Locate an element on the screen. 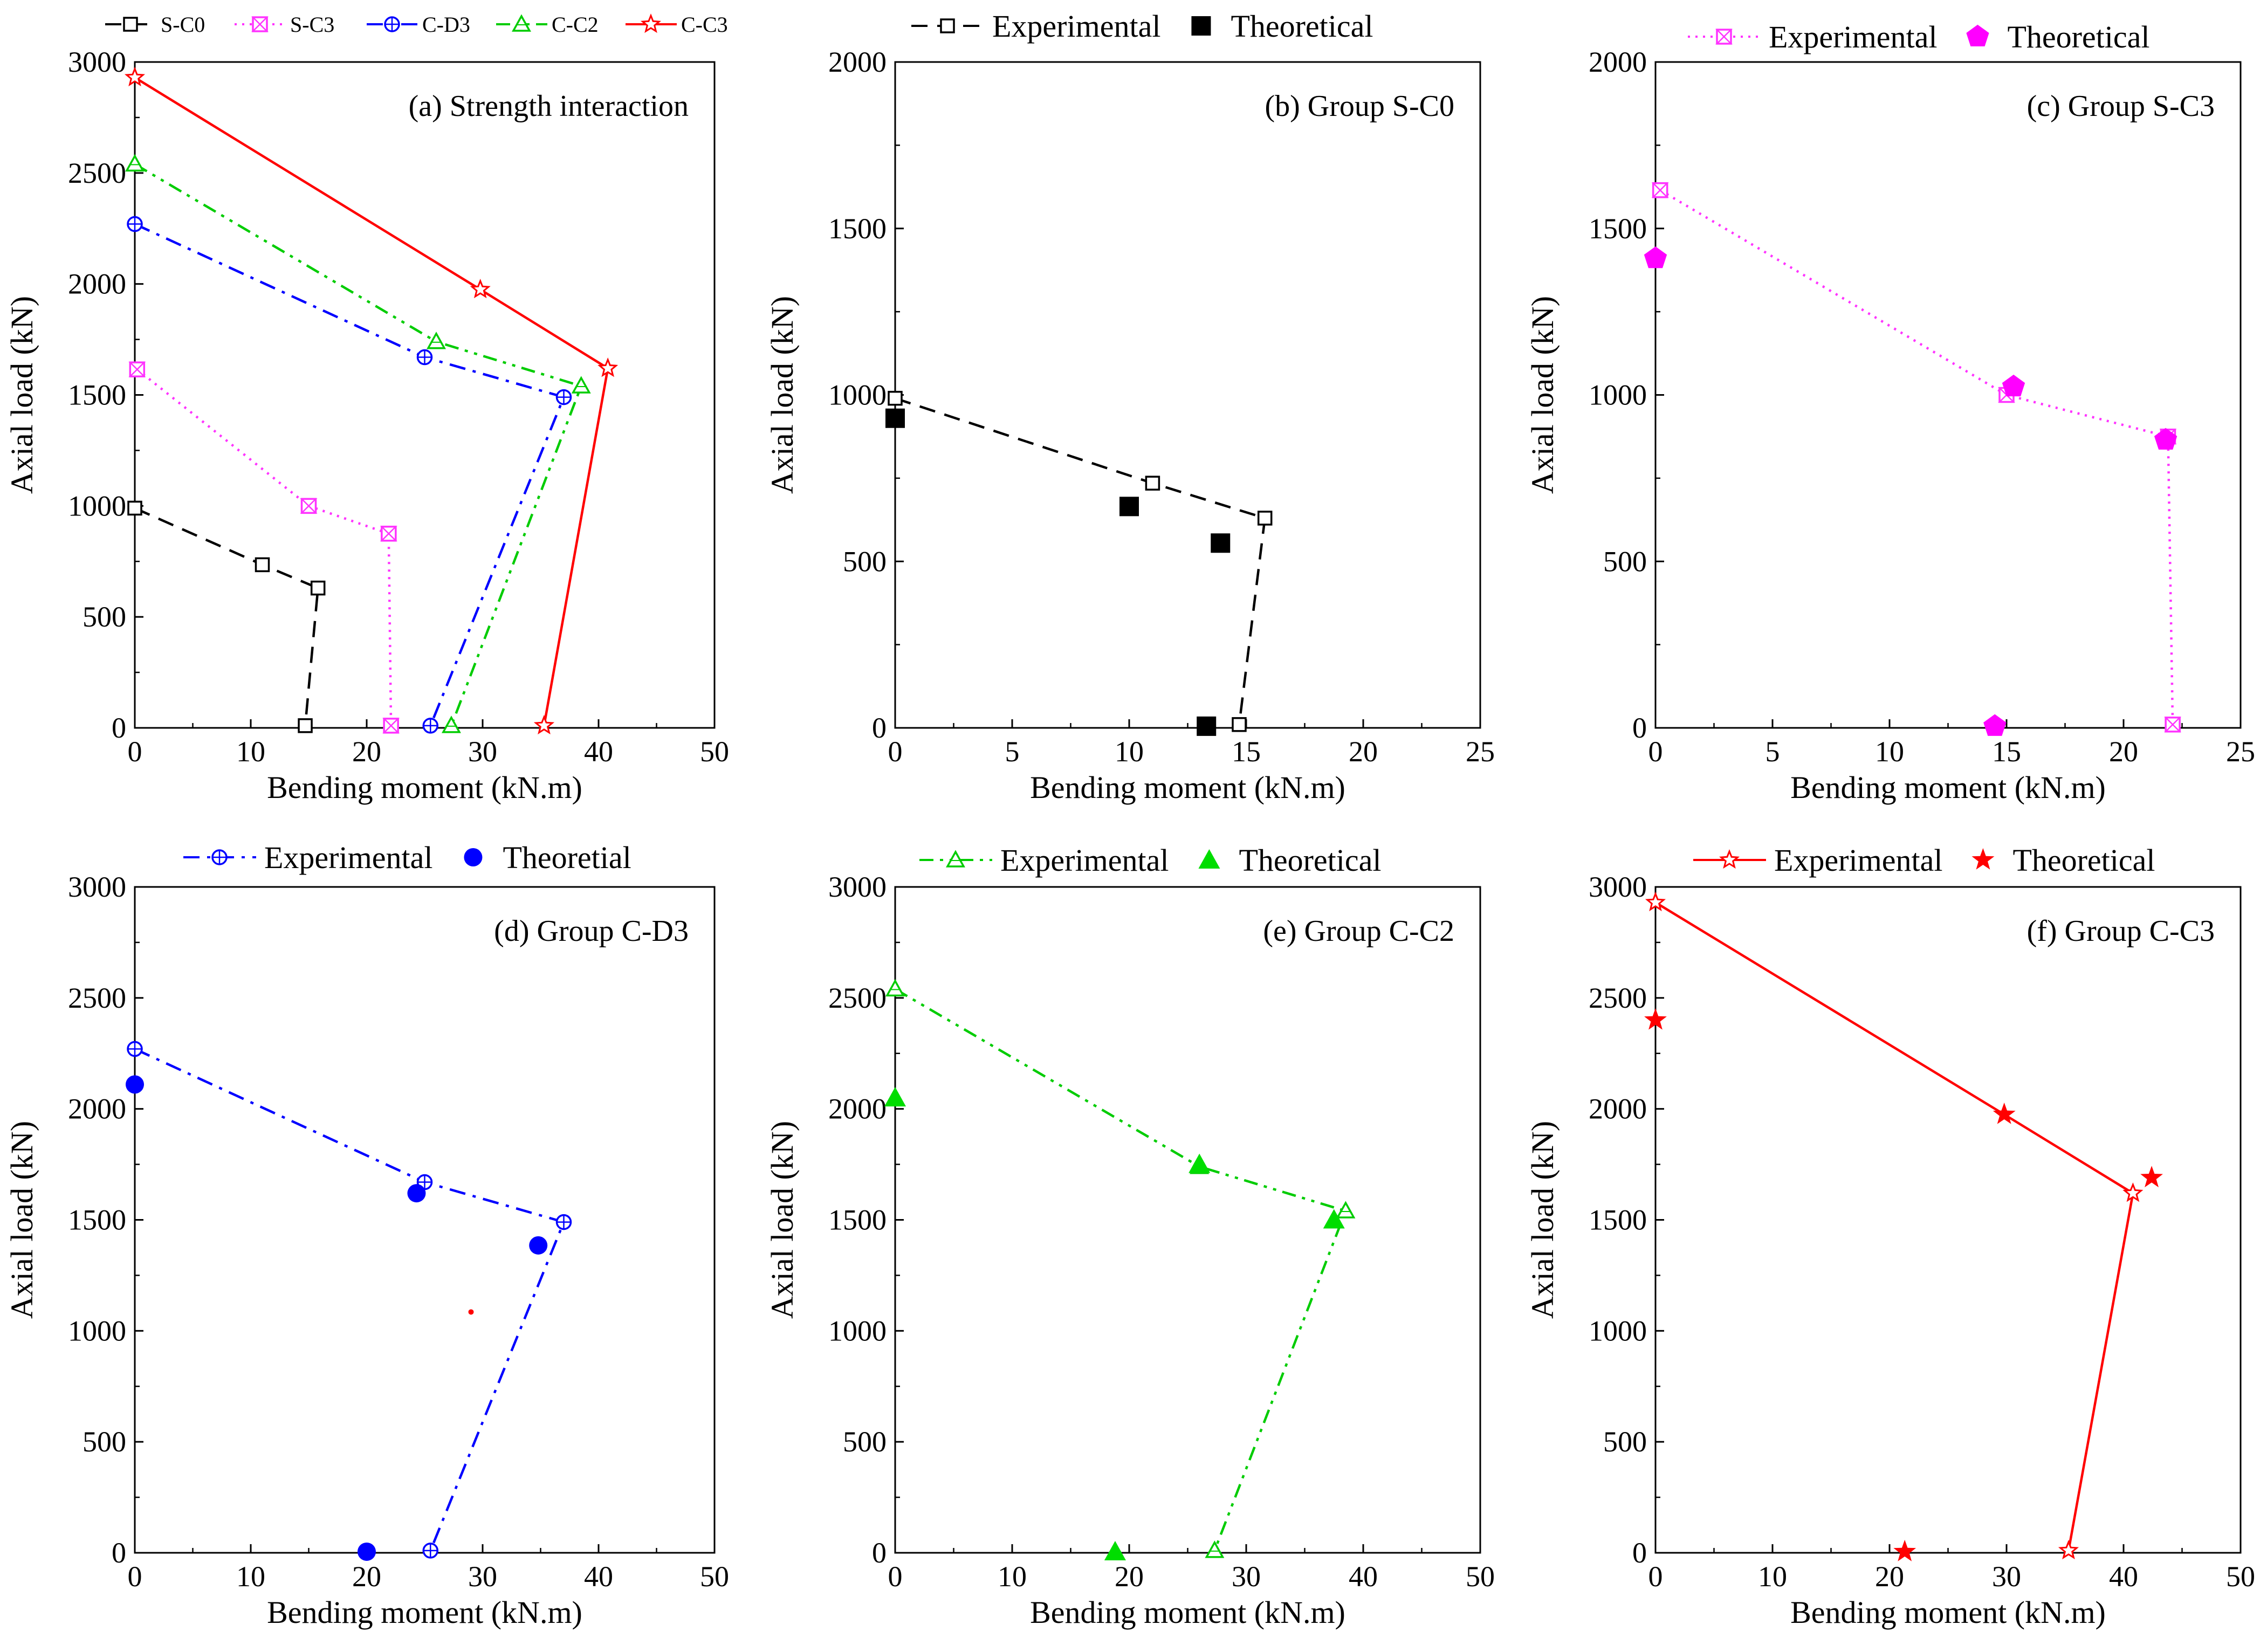 The height and width of the screenshot is (1652, 2267). series-line-s-c3 is located at coordinates (264, 547).